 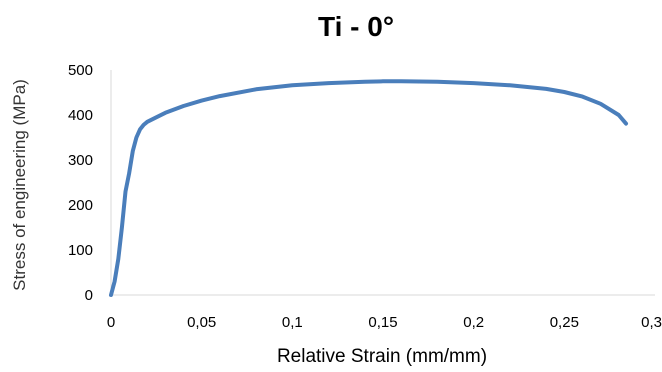 I want to click on y-tick-label: 400, so click(x=80, y=115).